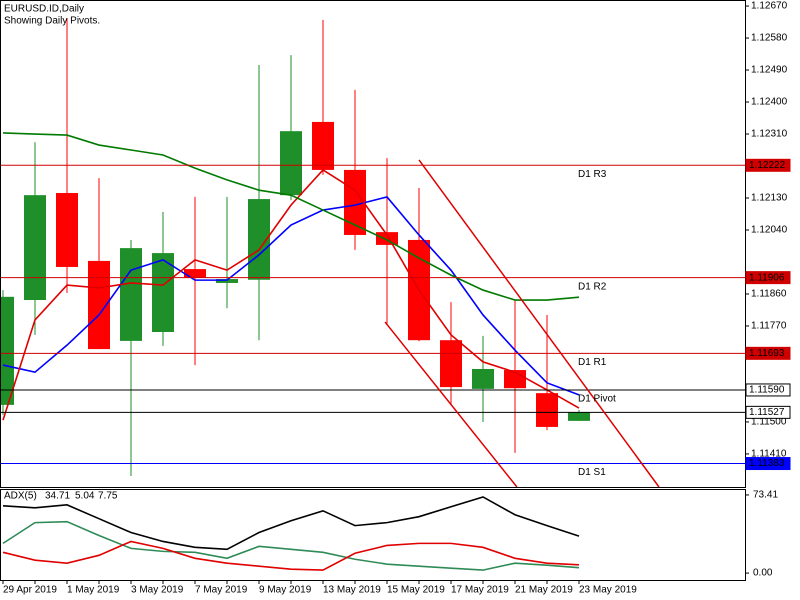 Image resolution: width=800 pixels, height=600 pixels. I want to click on y-tick-label: 1.12130, so click(769, 198).